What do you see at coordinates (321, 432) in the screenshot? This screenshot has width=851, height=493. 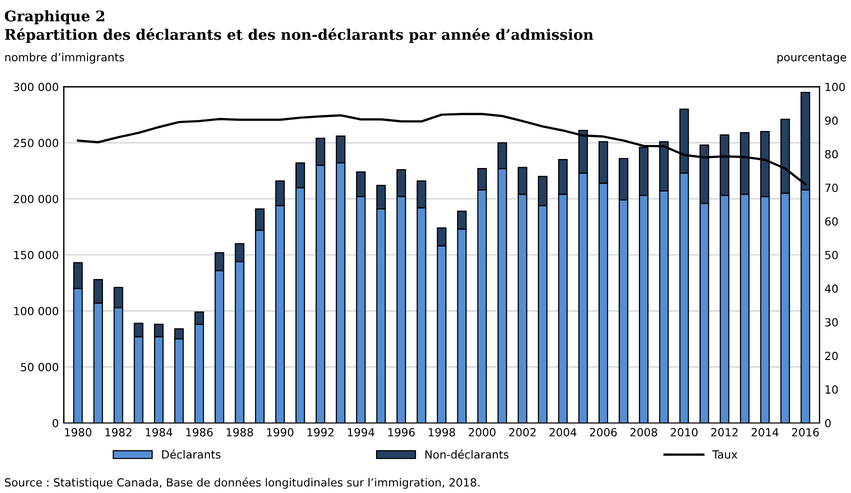 I see `x-tick-label: 1992` at bounding box center [321, 432].